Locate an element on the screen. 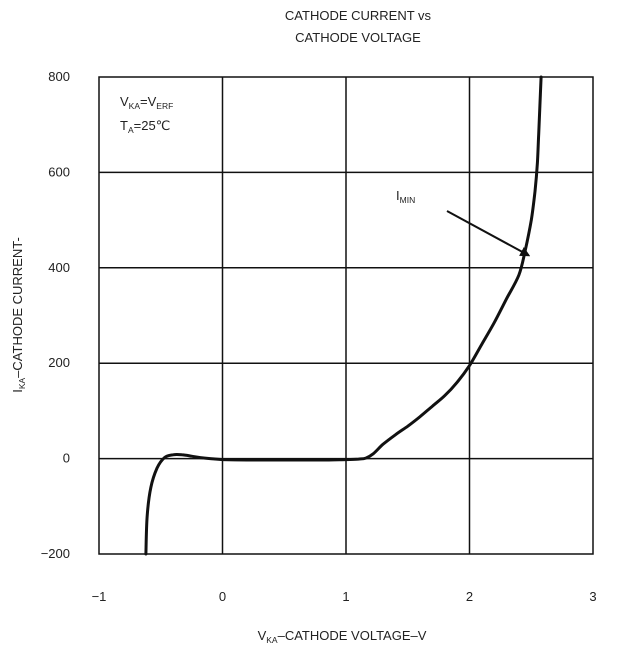 The width and height of the screenshot is (618, 655). x-tick-label: 1 is located at coordinates (345, 596).